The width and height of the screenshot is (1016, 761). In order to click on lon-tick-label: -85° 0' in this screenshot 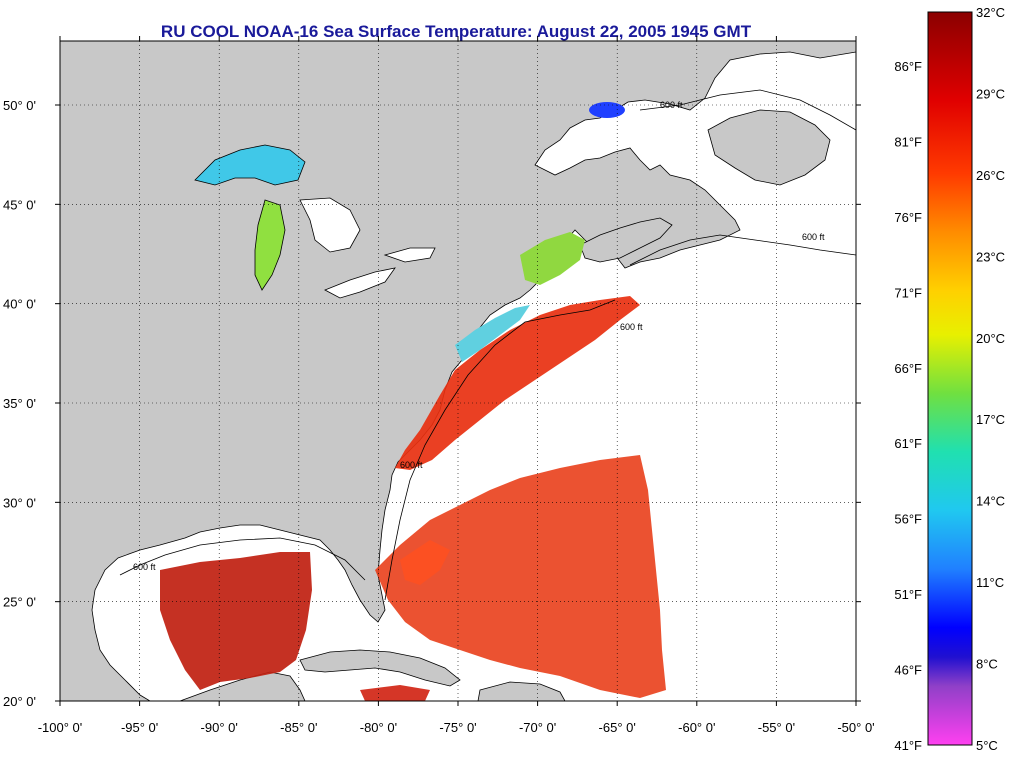, I will do `click(298, 727)`.